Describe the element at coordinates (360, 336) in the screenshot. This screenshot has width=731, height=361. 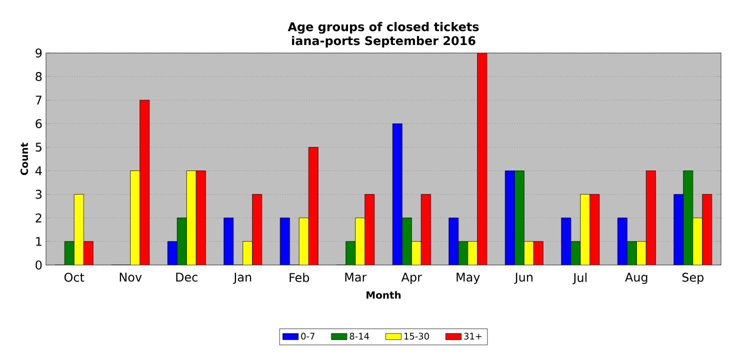
I see `legend-label: 8-14` at that location.